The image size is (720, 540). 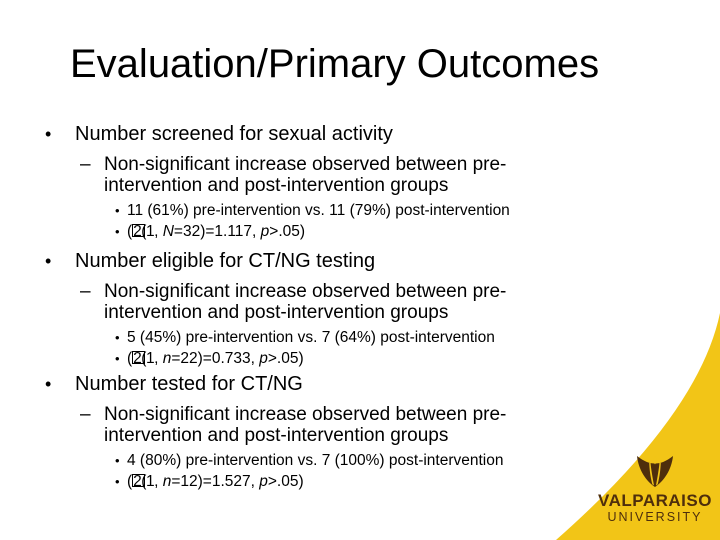 I want to click on valparaiso-shield-icon, so click(x=655, y=471).